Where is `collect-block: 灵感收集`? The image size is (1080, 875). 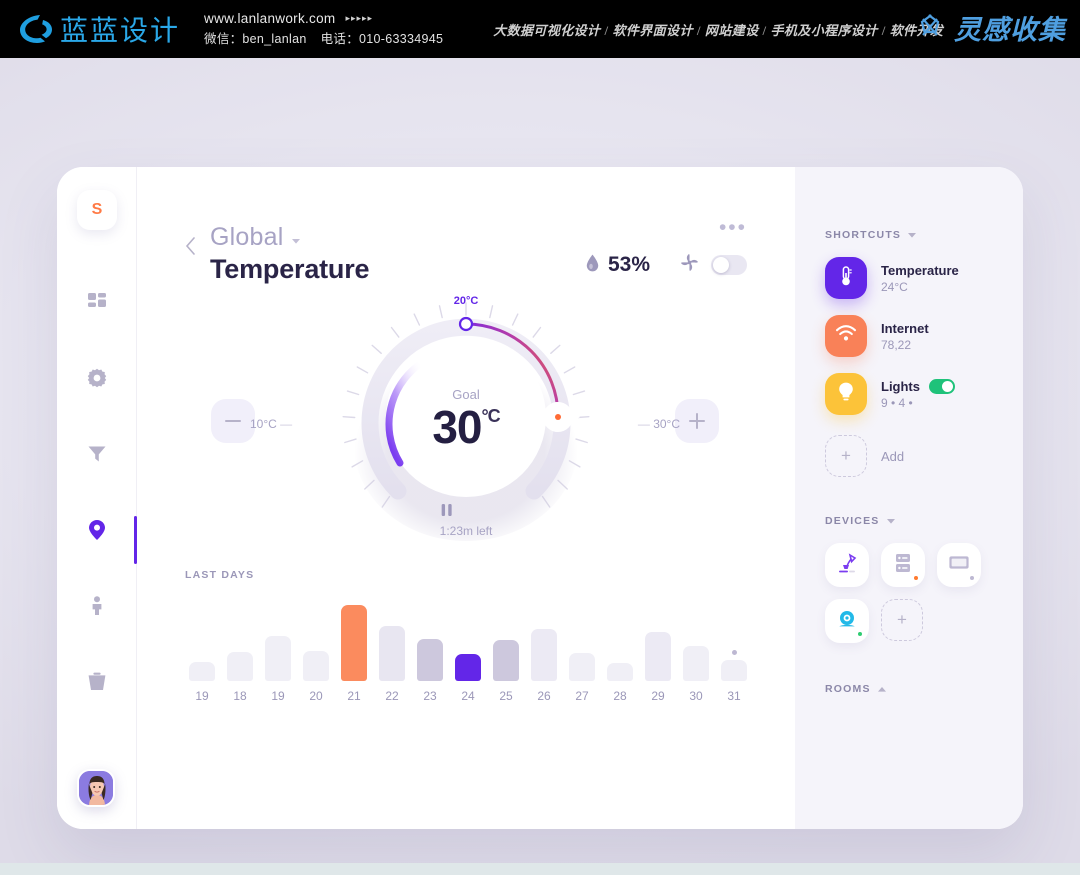 collect-block: 灵感收集 is located at coordinates (989, 27).